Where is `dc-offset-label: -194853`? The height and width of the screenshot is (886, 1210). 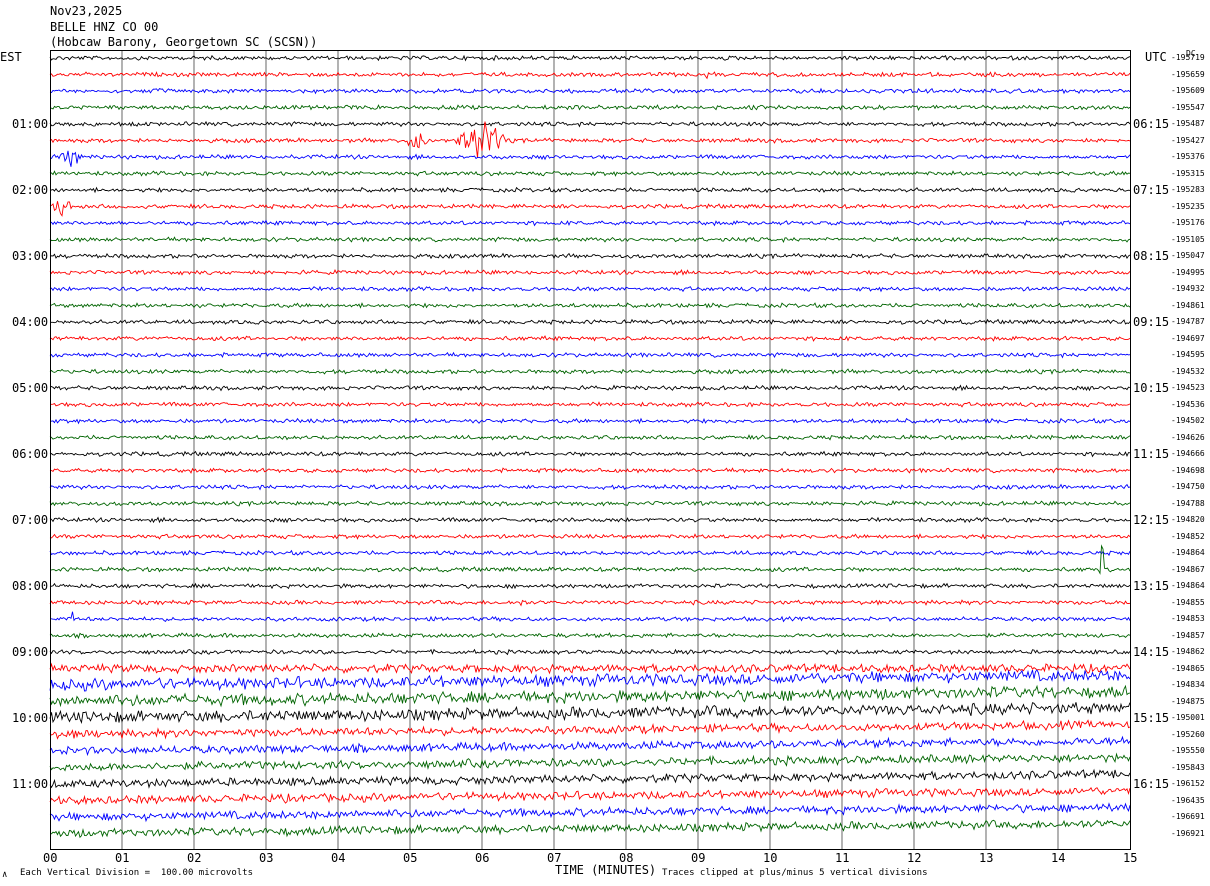
dc-offset-label: -194853 is located at coordinates (1188, 618).